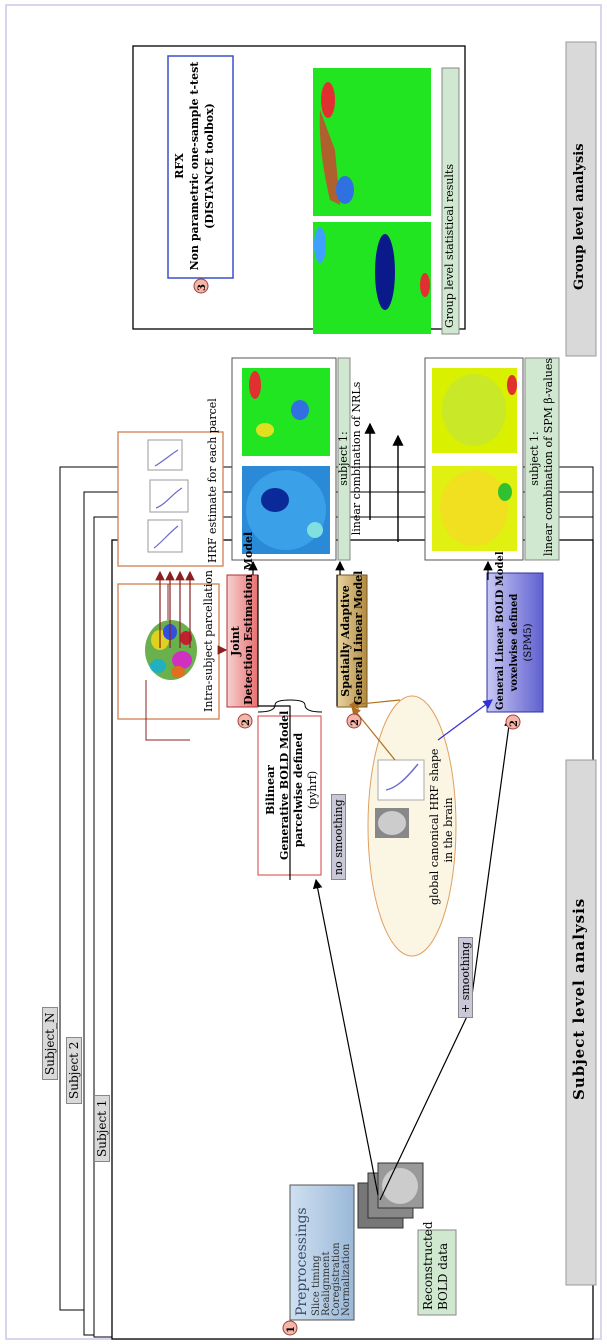 The height and width of the screenshot is (1344, 607). What do you see at coordinates (428, 1265) in the screenshot?
I see `bold-label-line: Reconstructed` at bounding box center [428, 1265].